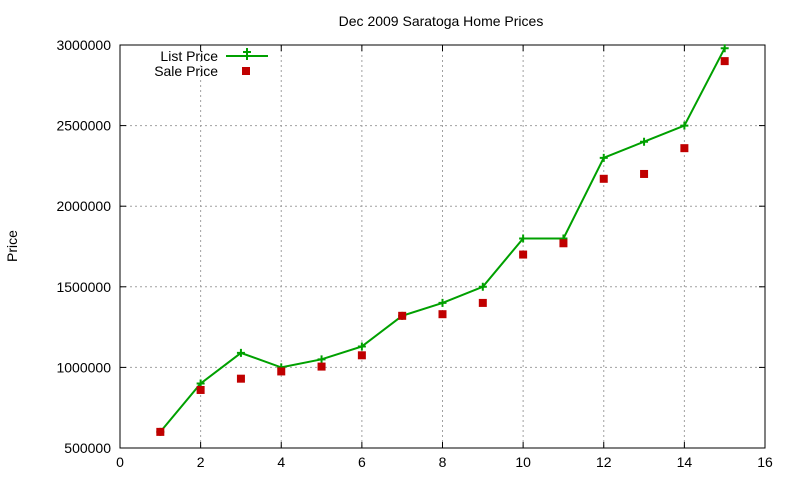  Describe the element at coordinates (83, 45) in the screenshot. I see `y-tick-label: 3000000` at that location.